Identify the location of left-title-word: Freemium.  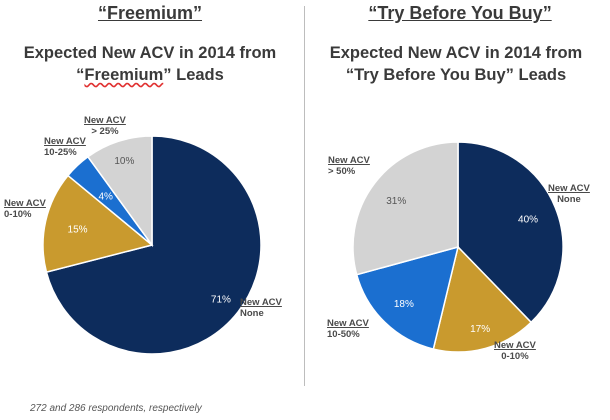
(124, 75).